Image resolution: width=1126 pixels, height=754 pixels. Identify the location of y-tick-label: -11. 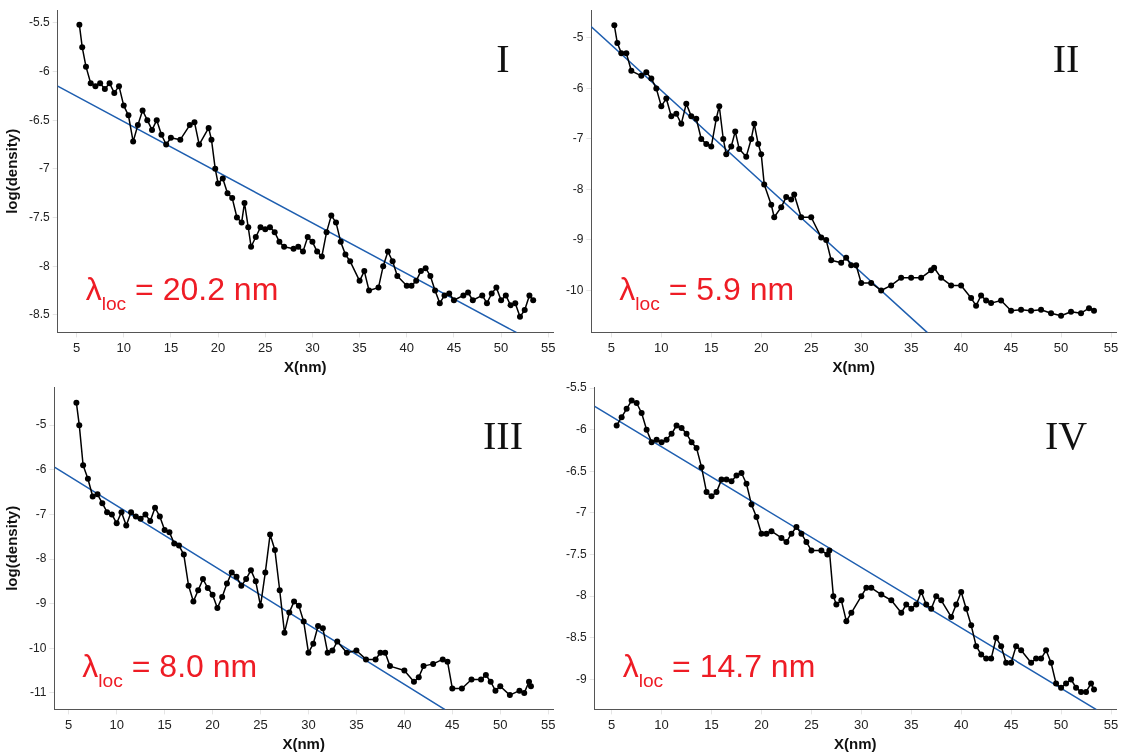
(38, 692).